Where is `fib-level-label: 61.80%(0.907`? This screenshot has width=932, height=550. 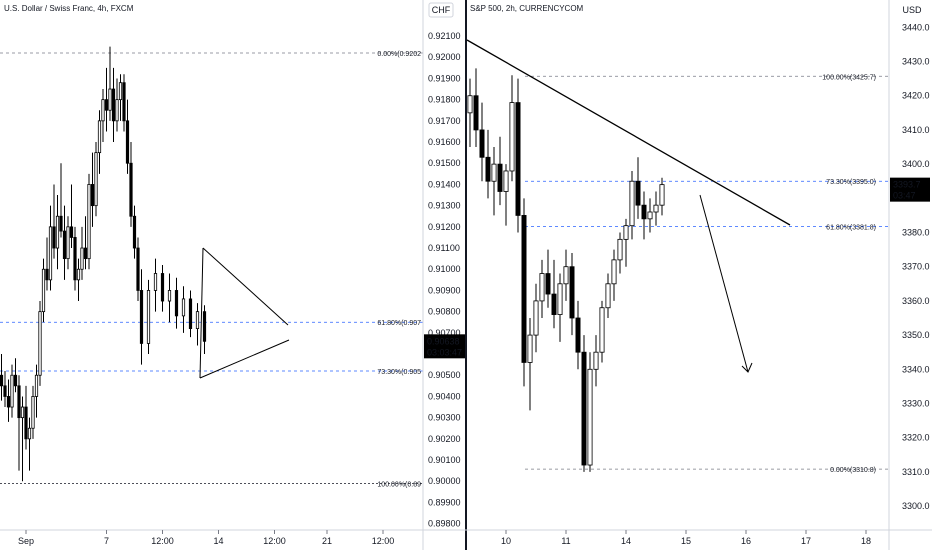
fib-level-label: 61.80%(0.907 is located at coordinates (399, 323).